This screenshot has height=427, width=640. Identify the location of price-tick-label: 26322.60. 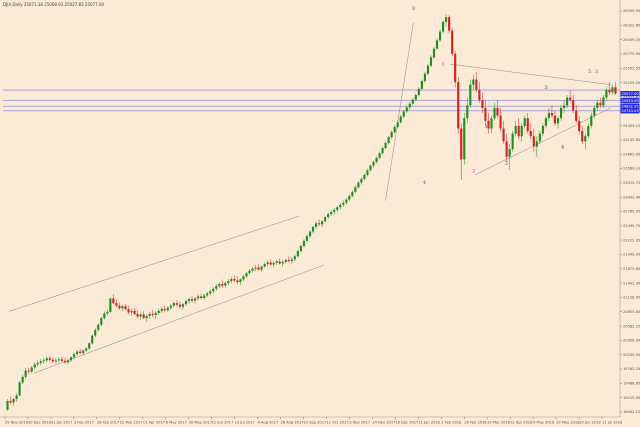
(631, 26).